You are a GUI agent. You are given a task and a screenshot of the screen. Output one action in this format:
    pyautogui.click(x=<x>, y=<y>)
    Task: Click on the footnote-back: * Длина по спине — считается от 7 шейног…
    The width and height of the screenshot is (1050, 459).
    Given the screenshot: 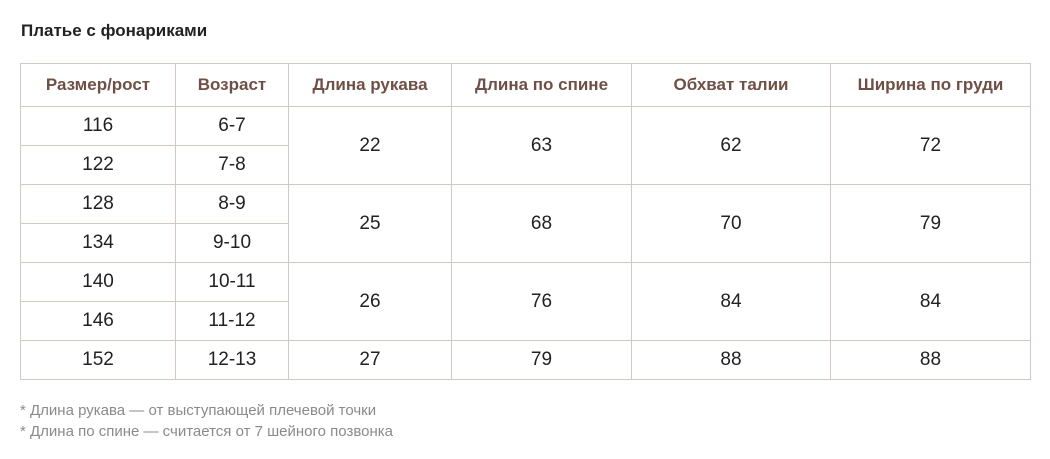 What is the action you would take?
    pyautogui.click(x=207, y=431)
    